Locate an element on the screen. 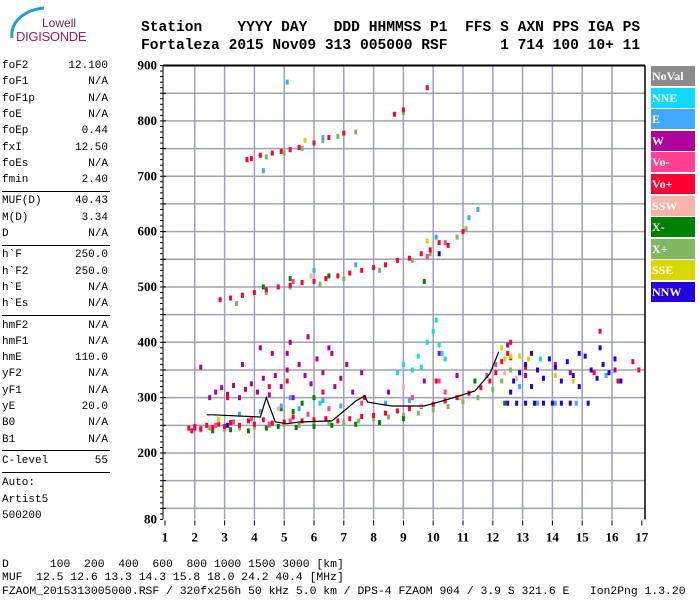 This screenshot has width=700, height=600. parameter-name: C-level is located at coordinates (25, 460).